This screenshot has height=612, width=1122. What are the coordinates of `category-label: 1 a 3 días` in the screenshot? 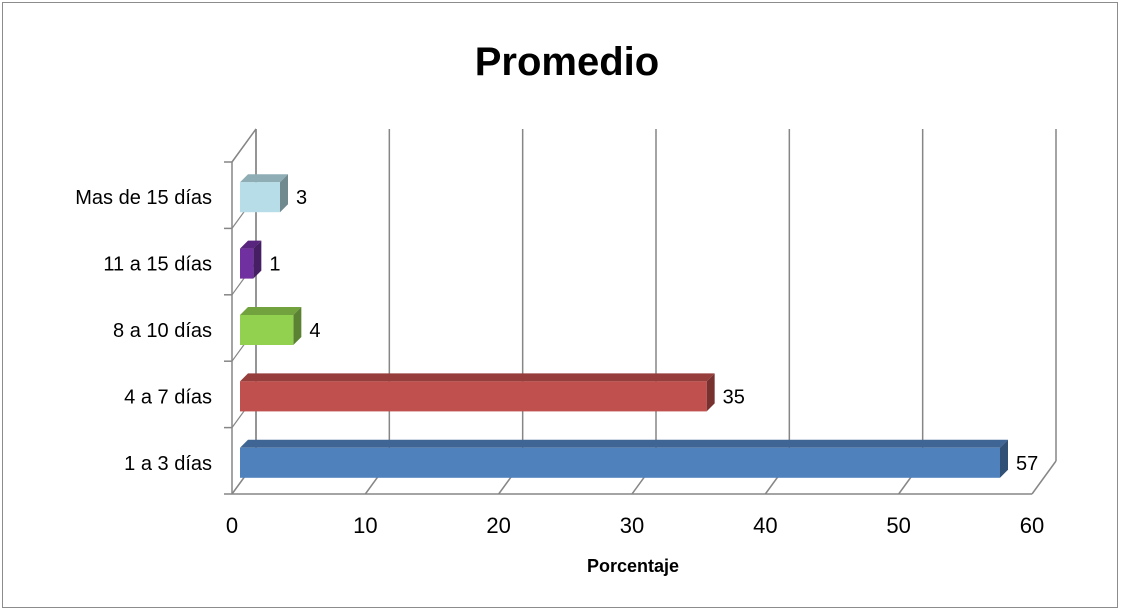 It's located at (168, 464).